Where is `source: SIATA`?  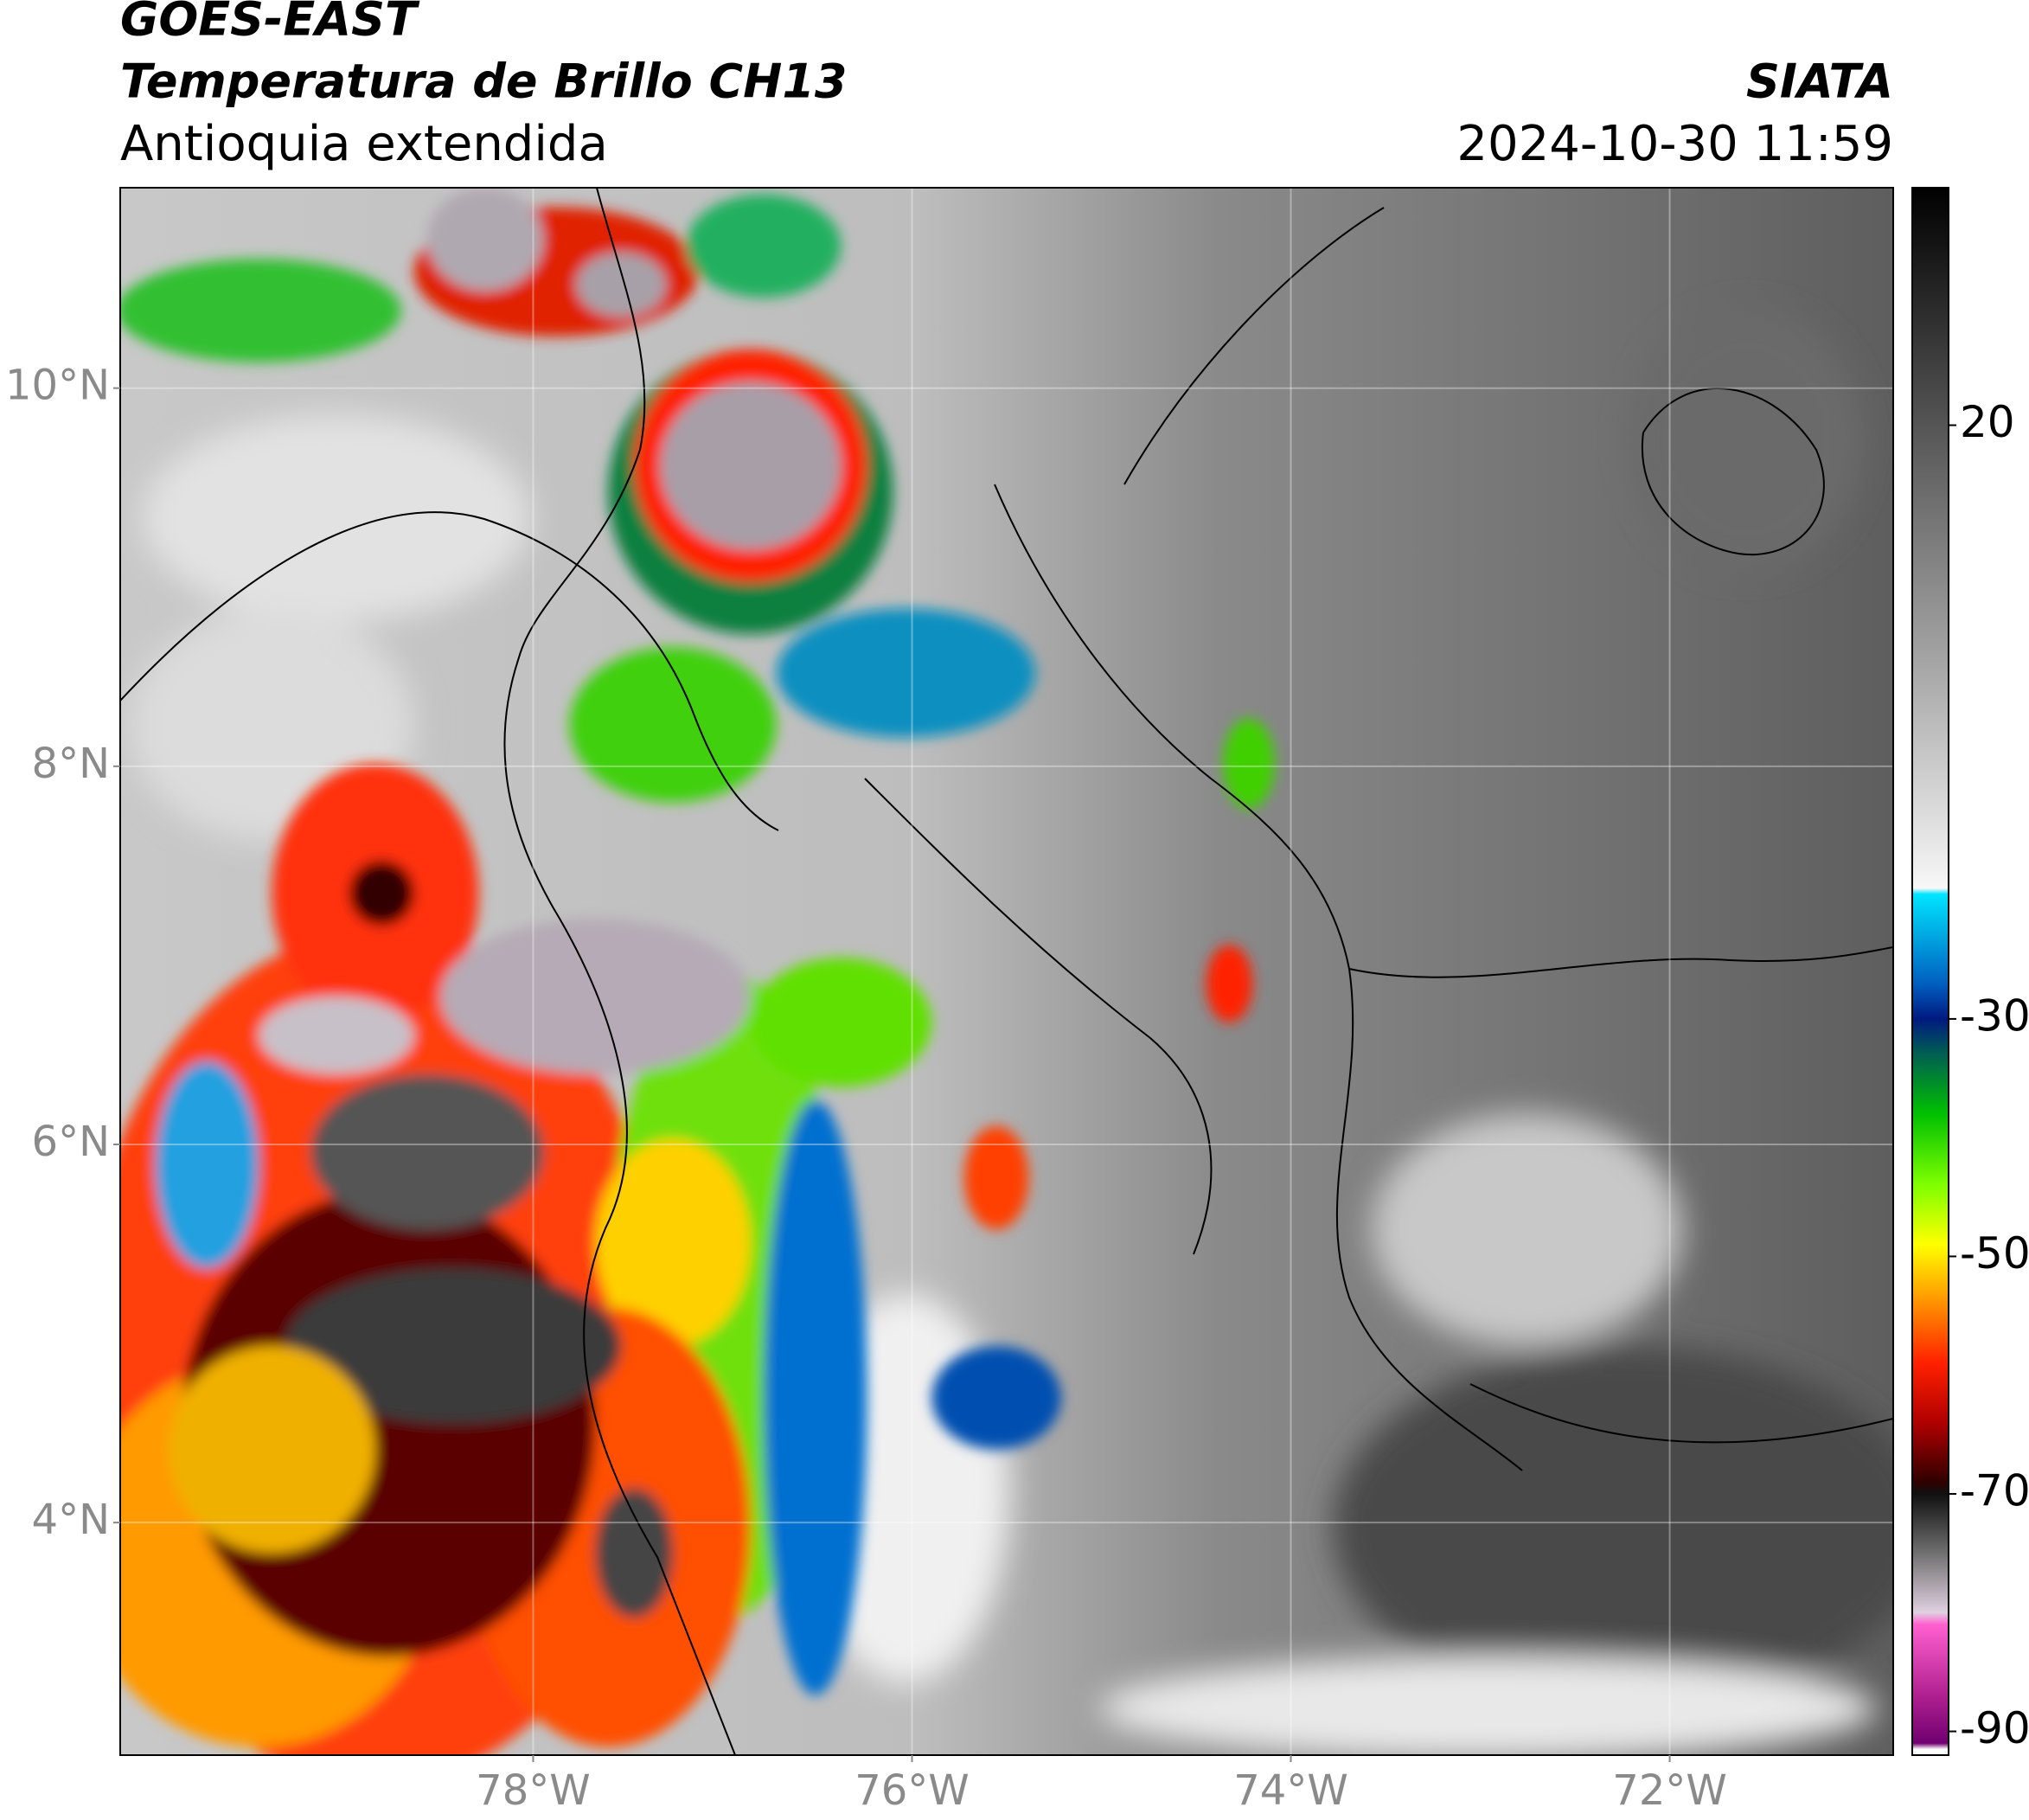 source: SIATA is located at coordinates (1819, 81).